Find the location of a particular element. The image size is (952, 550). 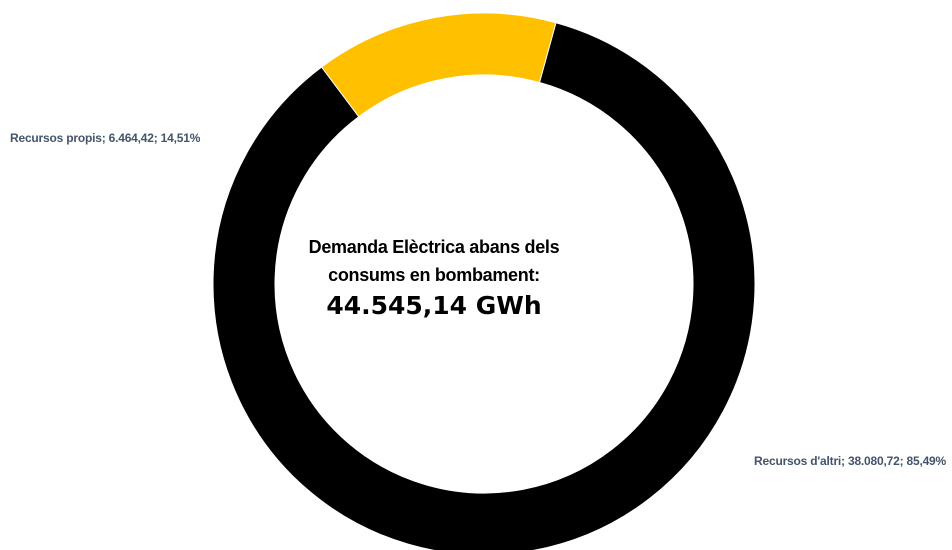

donut-slice-recursos-propis is located at coordinates (438, 65).